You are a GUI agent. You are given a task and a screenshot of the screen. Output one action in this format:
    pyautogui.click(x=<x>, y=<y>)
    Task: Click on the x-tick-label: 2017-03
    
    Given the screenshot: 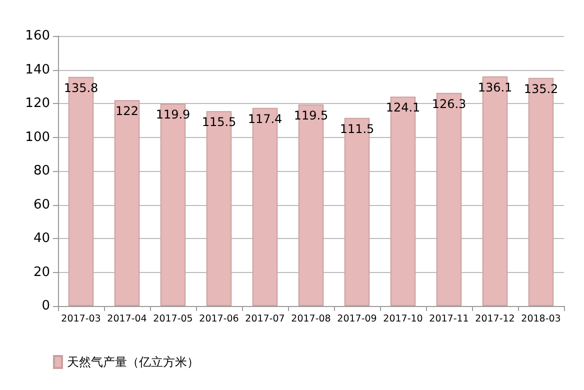 What is the action you would take?
    pyautogui.click(x=81, y=319)
    